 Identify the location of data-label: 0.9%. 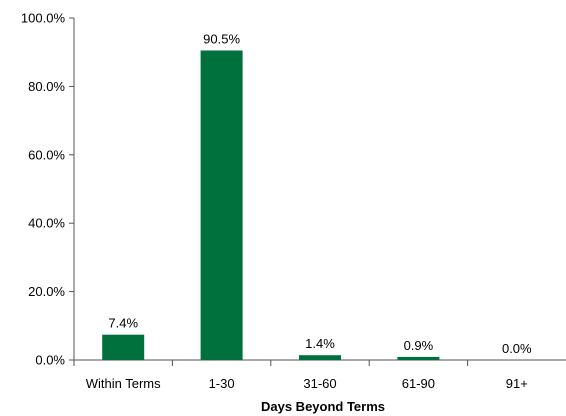
(419, 345).